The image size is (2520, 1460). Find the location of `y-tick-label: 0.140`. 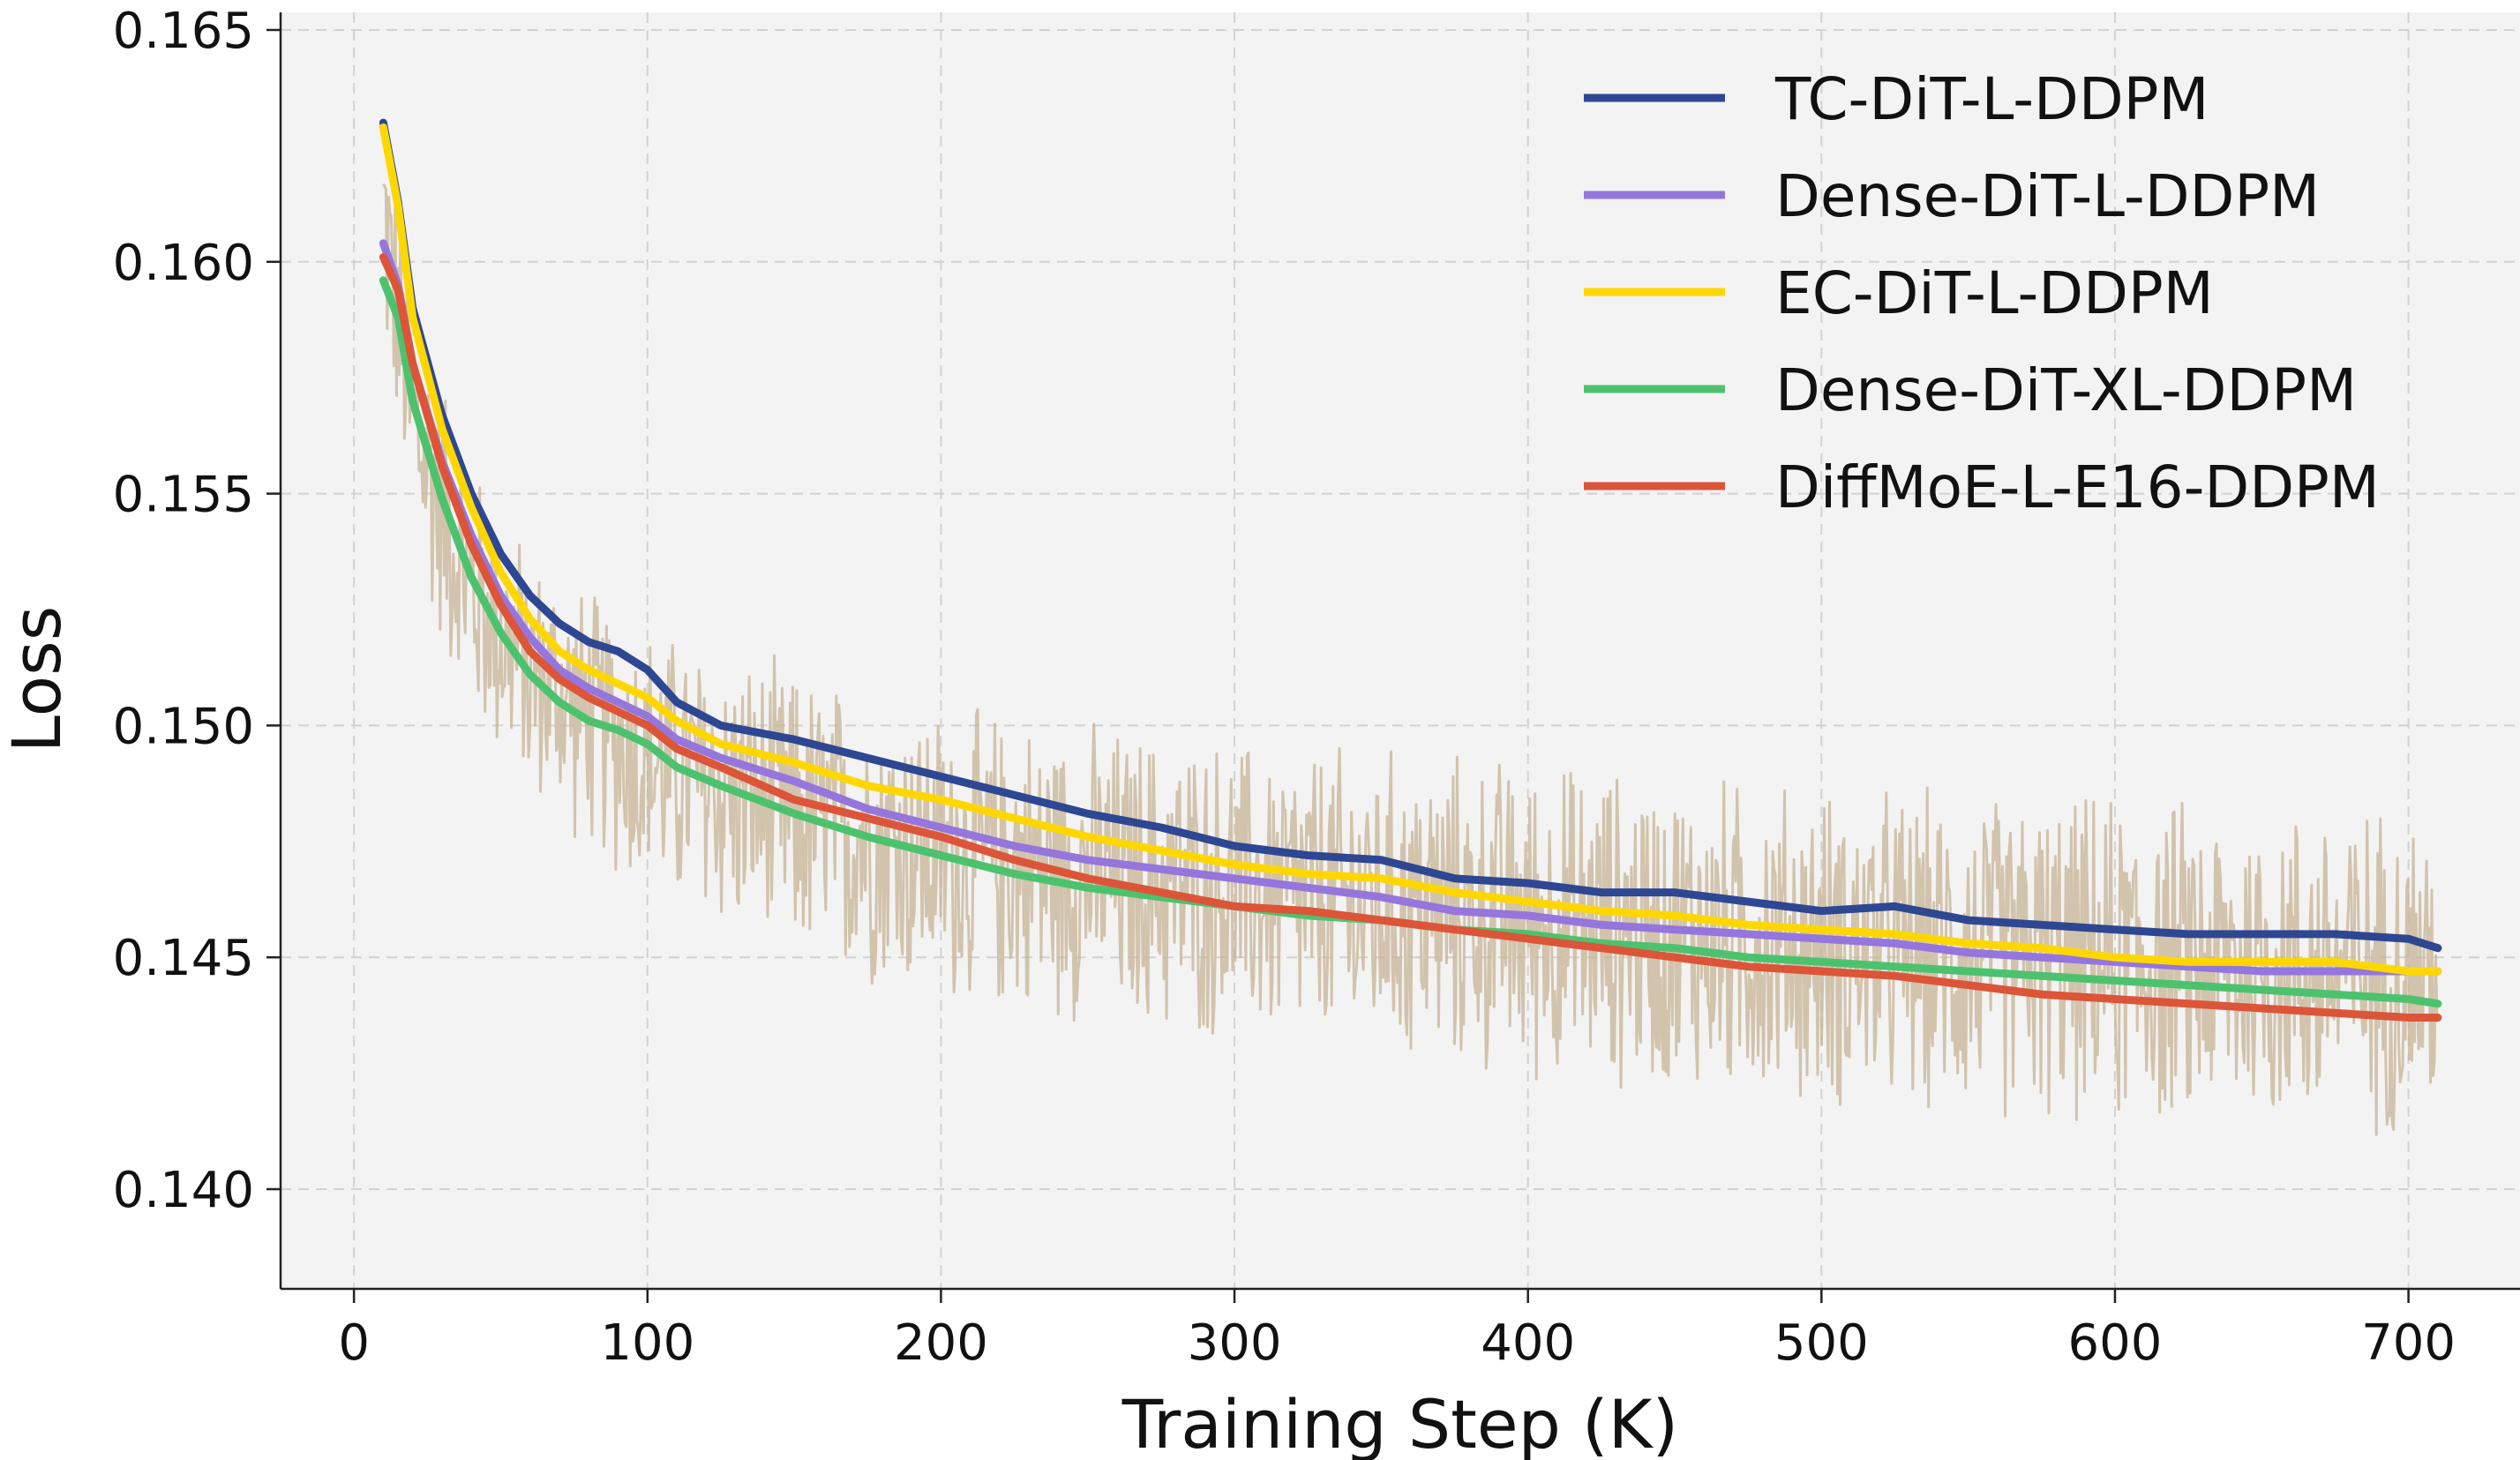

y-tick-label: 0.140 is located at coordinates (183, 1190).